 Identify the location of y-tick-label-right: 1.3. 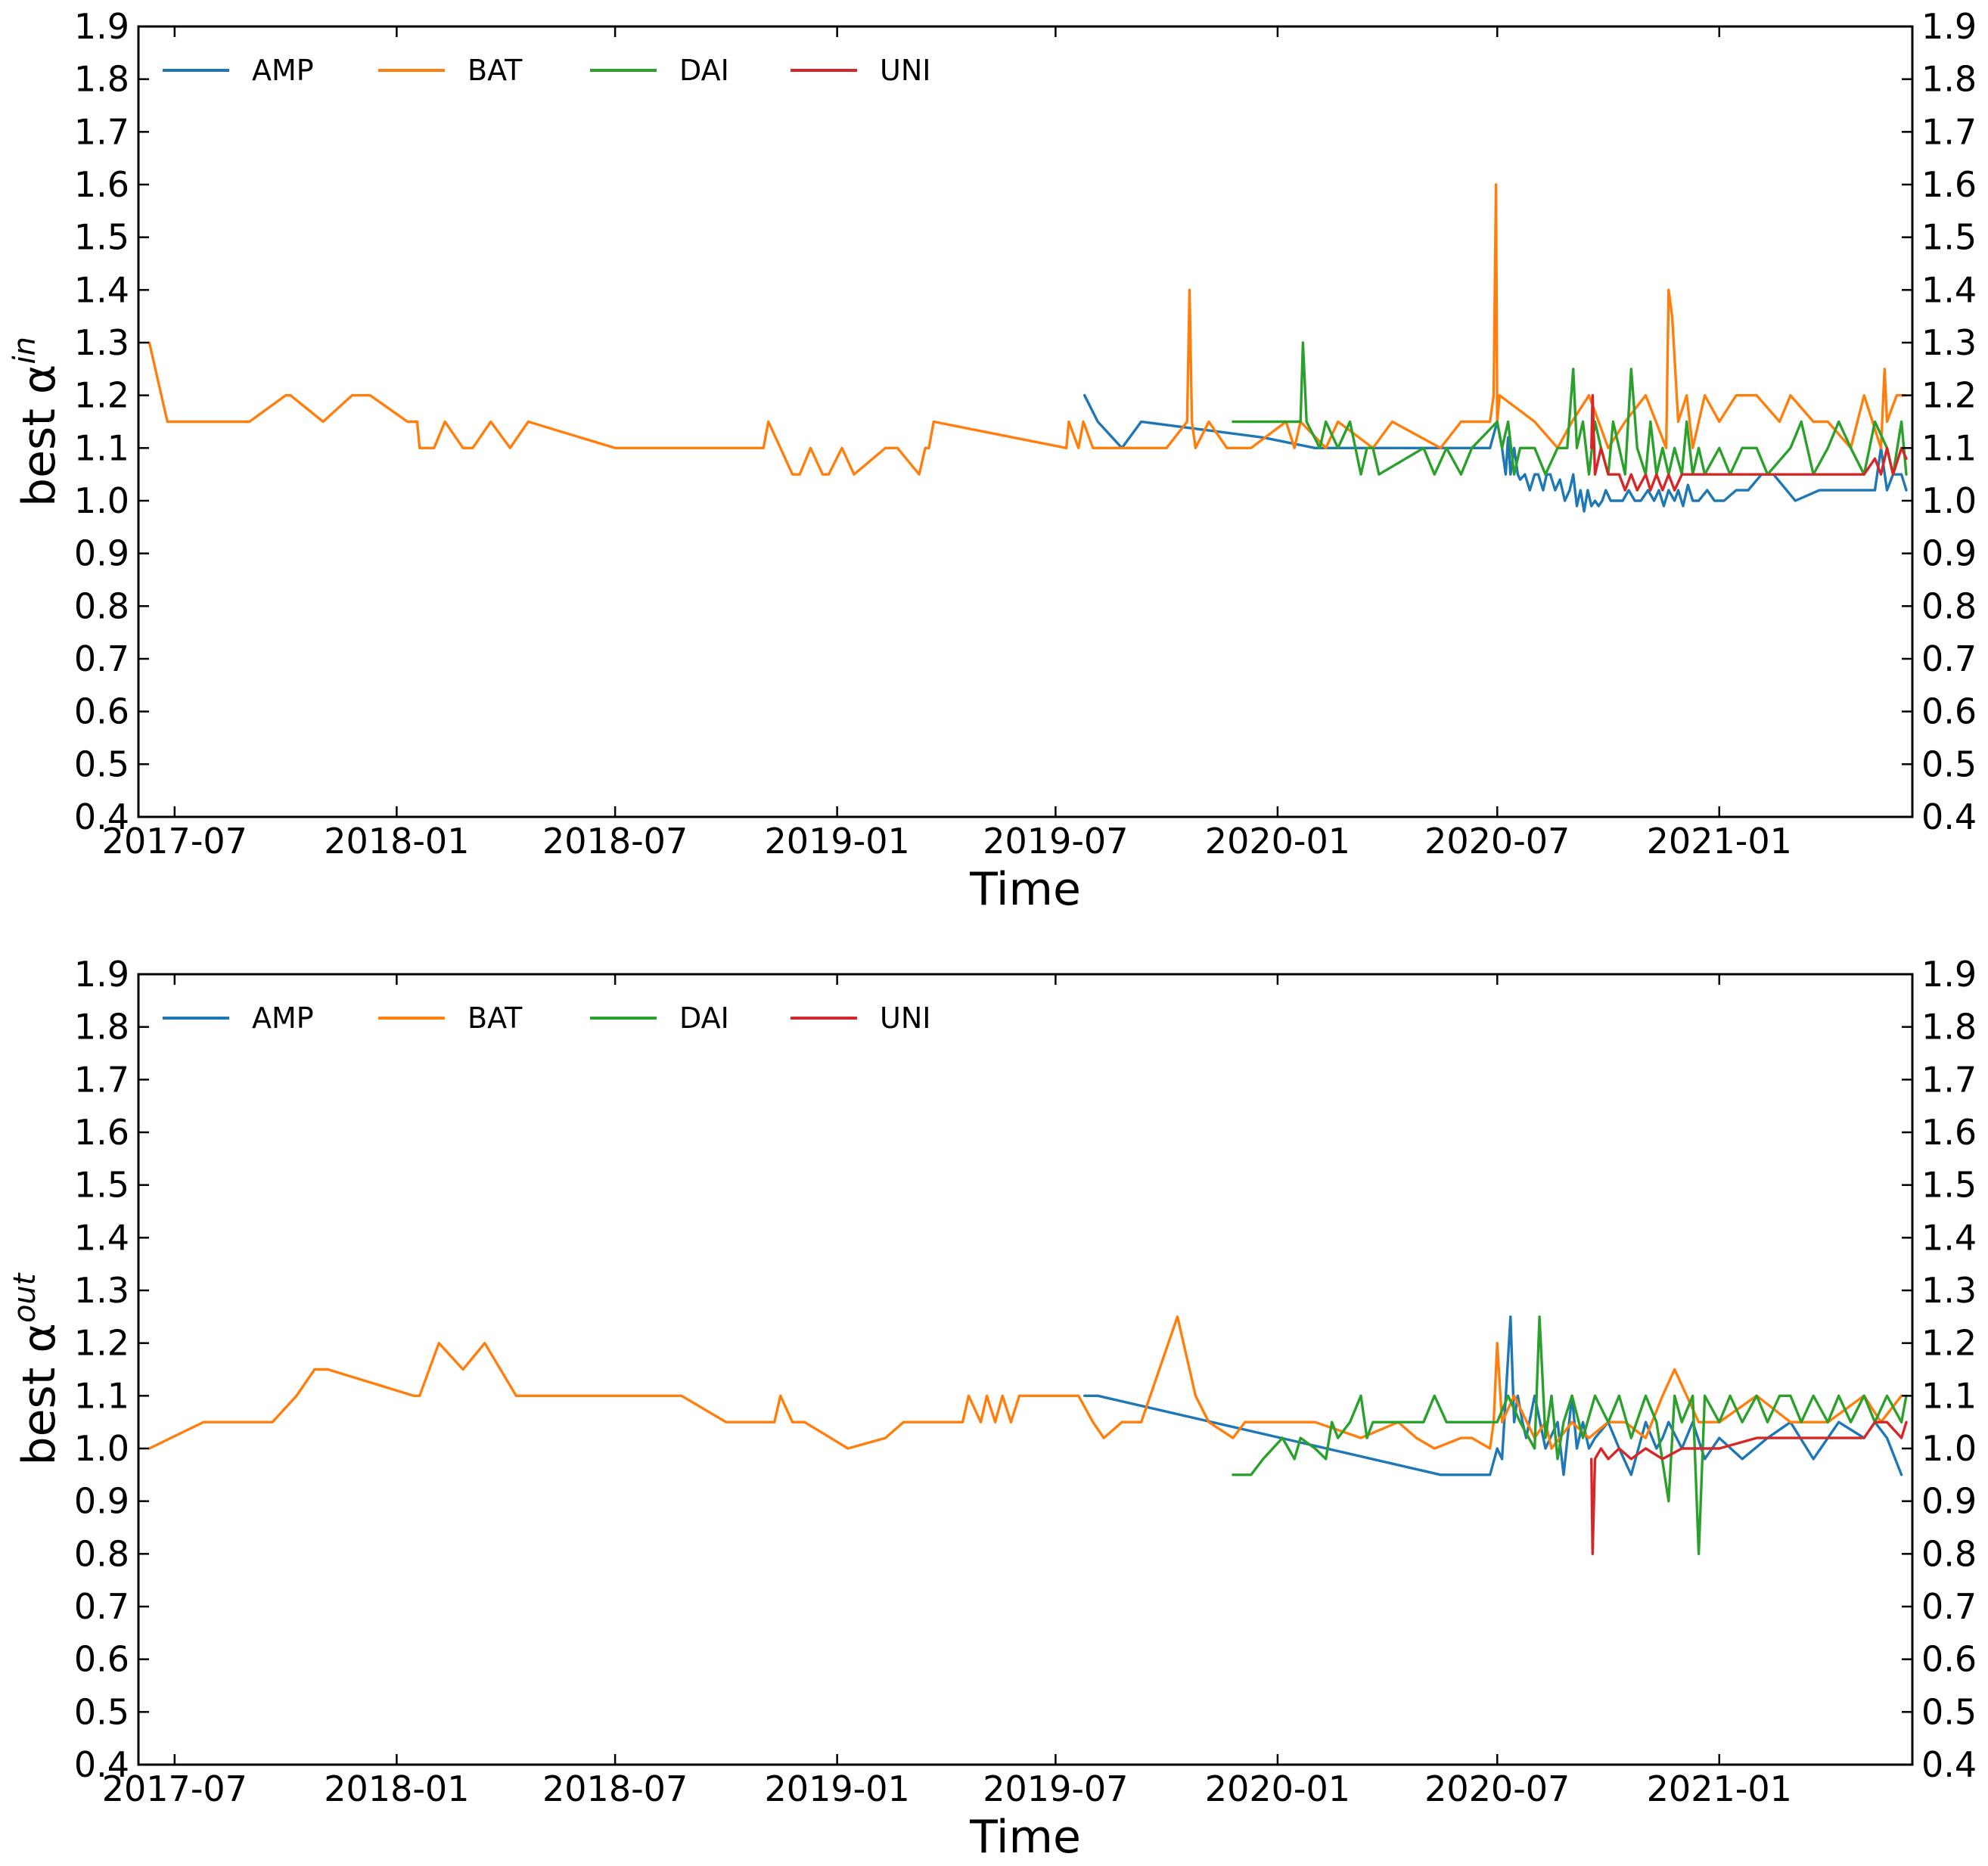
(1949, 1290).